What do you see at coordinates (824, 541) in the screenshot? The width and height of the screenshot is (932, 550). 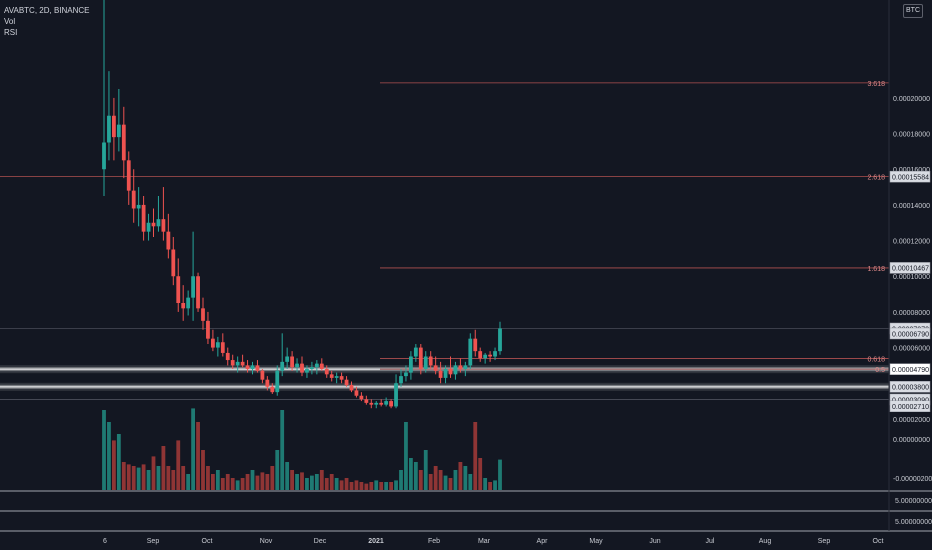 I see `time-tick-label: Sep` at bounding box center [824, 541].